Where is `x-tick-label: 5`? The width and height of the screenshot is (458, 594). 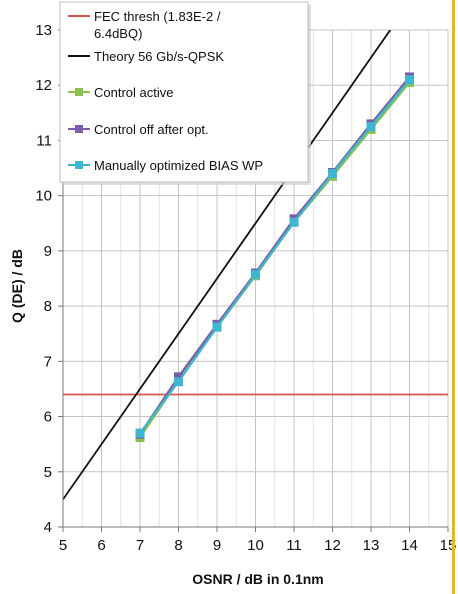 x-tick-label: 5 is located at coordinates (63, 545).